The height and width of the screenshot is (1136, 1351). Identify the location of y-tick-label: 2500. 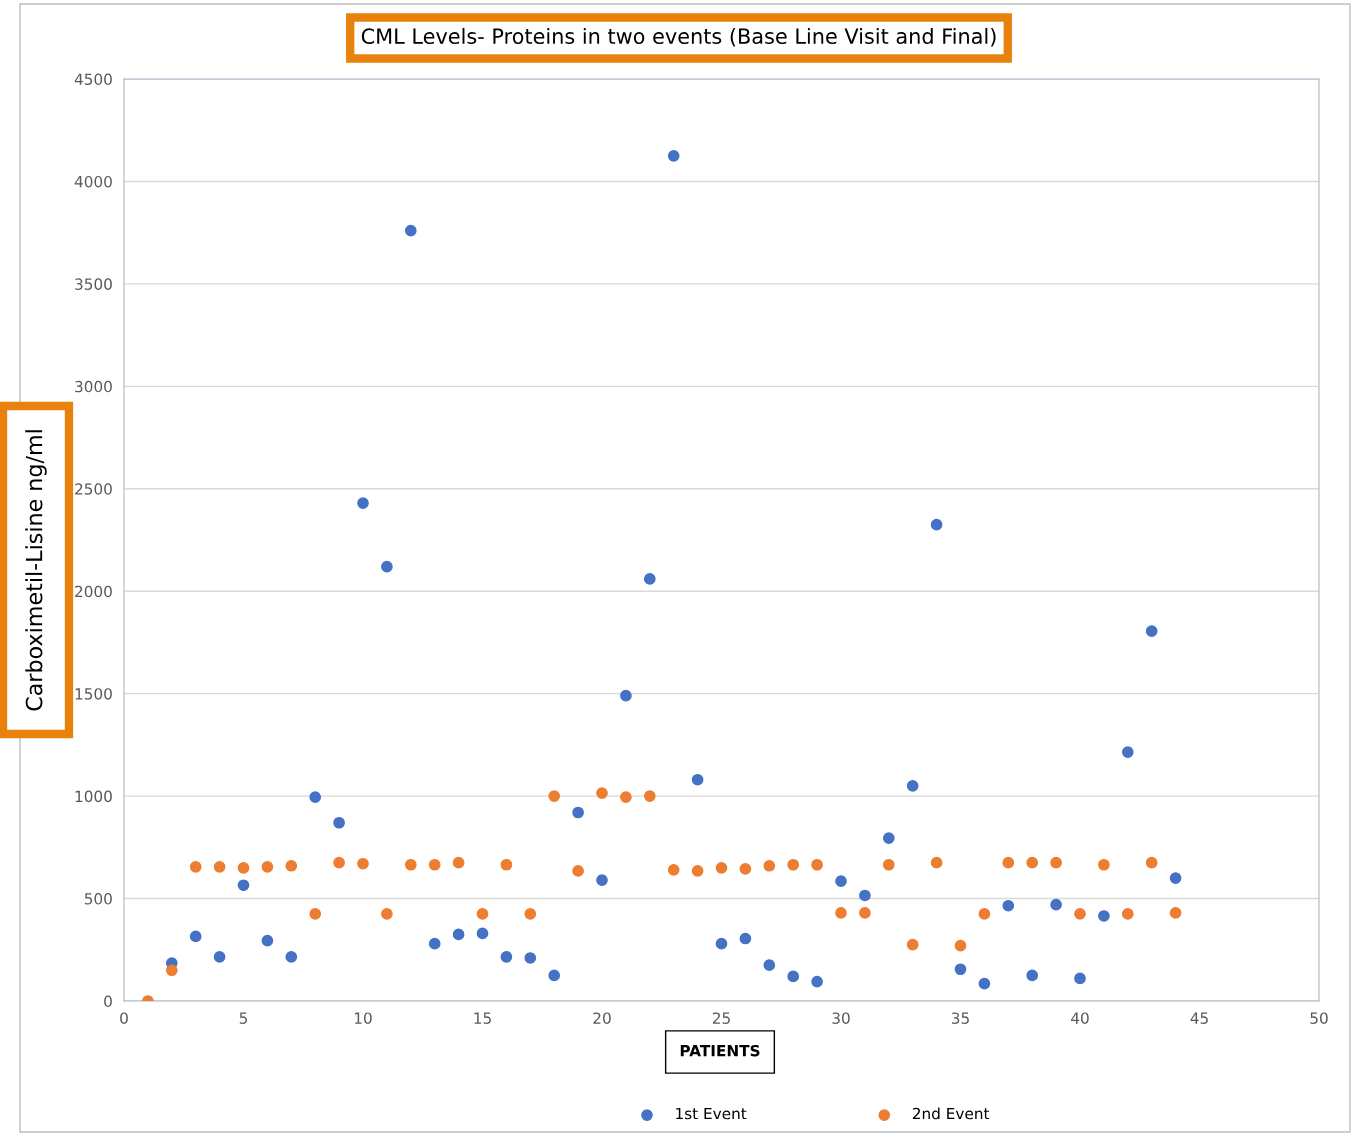
(93, 489).